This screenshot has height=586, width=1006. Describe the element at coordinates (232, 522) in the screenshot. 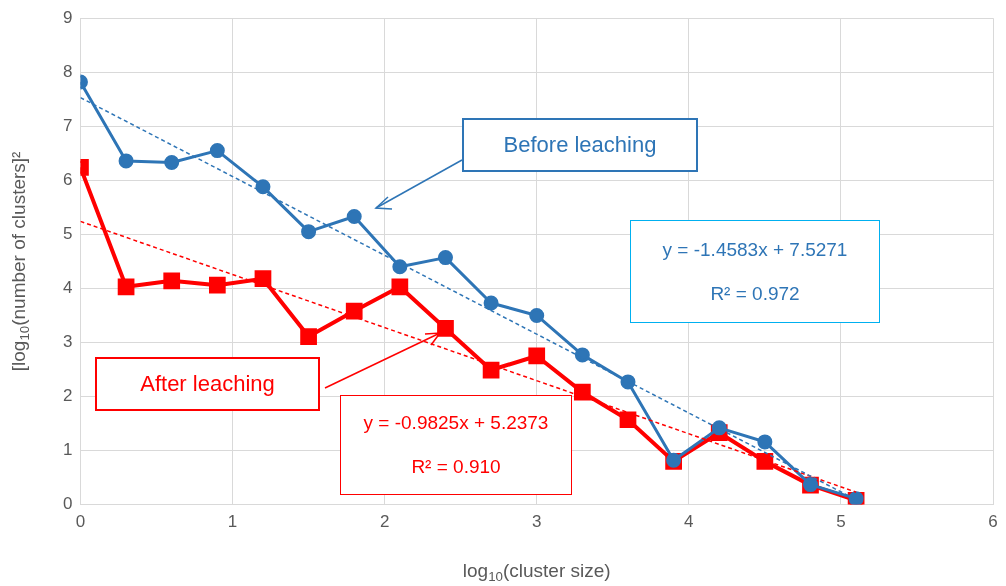

I see `x-tick-label: 1` at that location.